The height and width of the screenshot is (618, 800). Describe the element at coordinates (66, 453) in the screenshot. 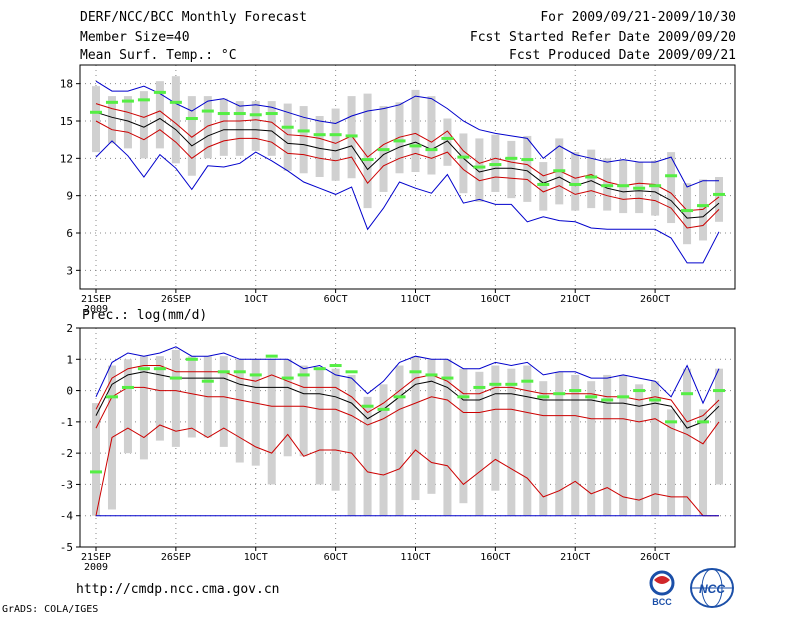

I see `prec-ytick-label-3: -2` at that location.